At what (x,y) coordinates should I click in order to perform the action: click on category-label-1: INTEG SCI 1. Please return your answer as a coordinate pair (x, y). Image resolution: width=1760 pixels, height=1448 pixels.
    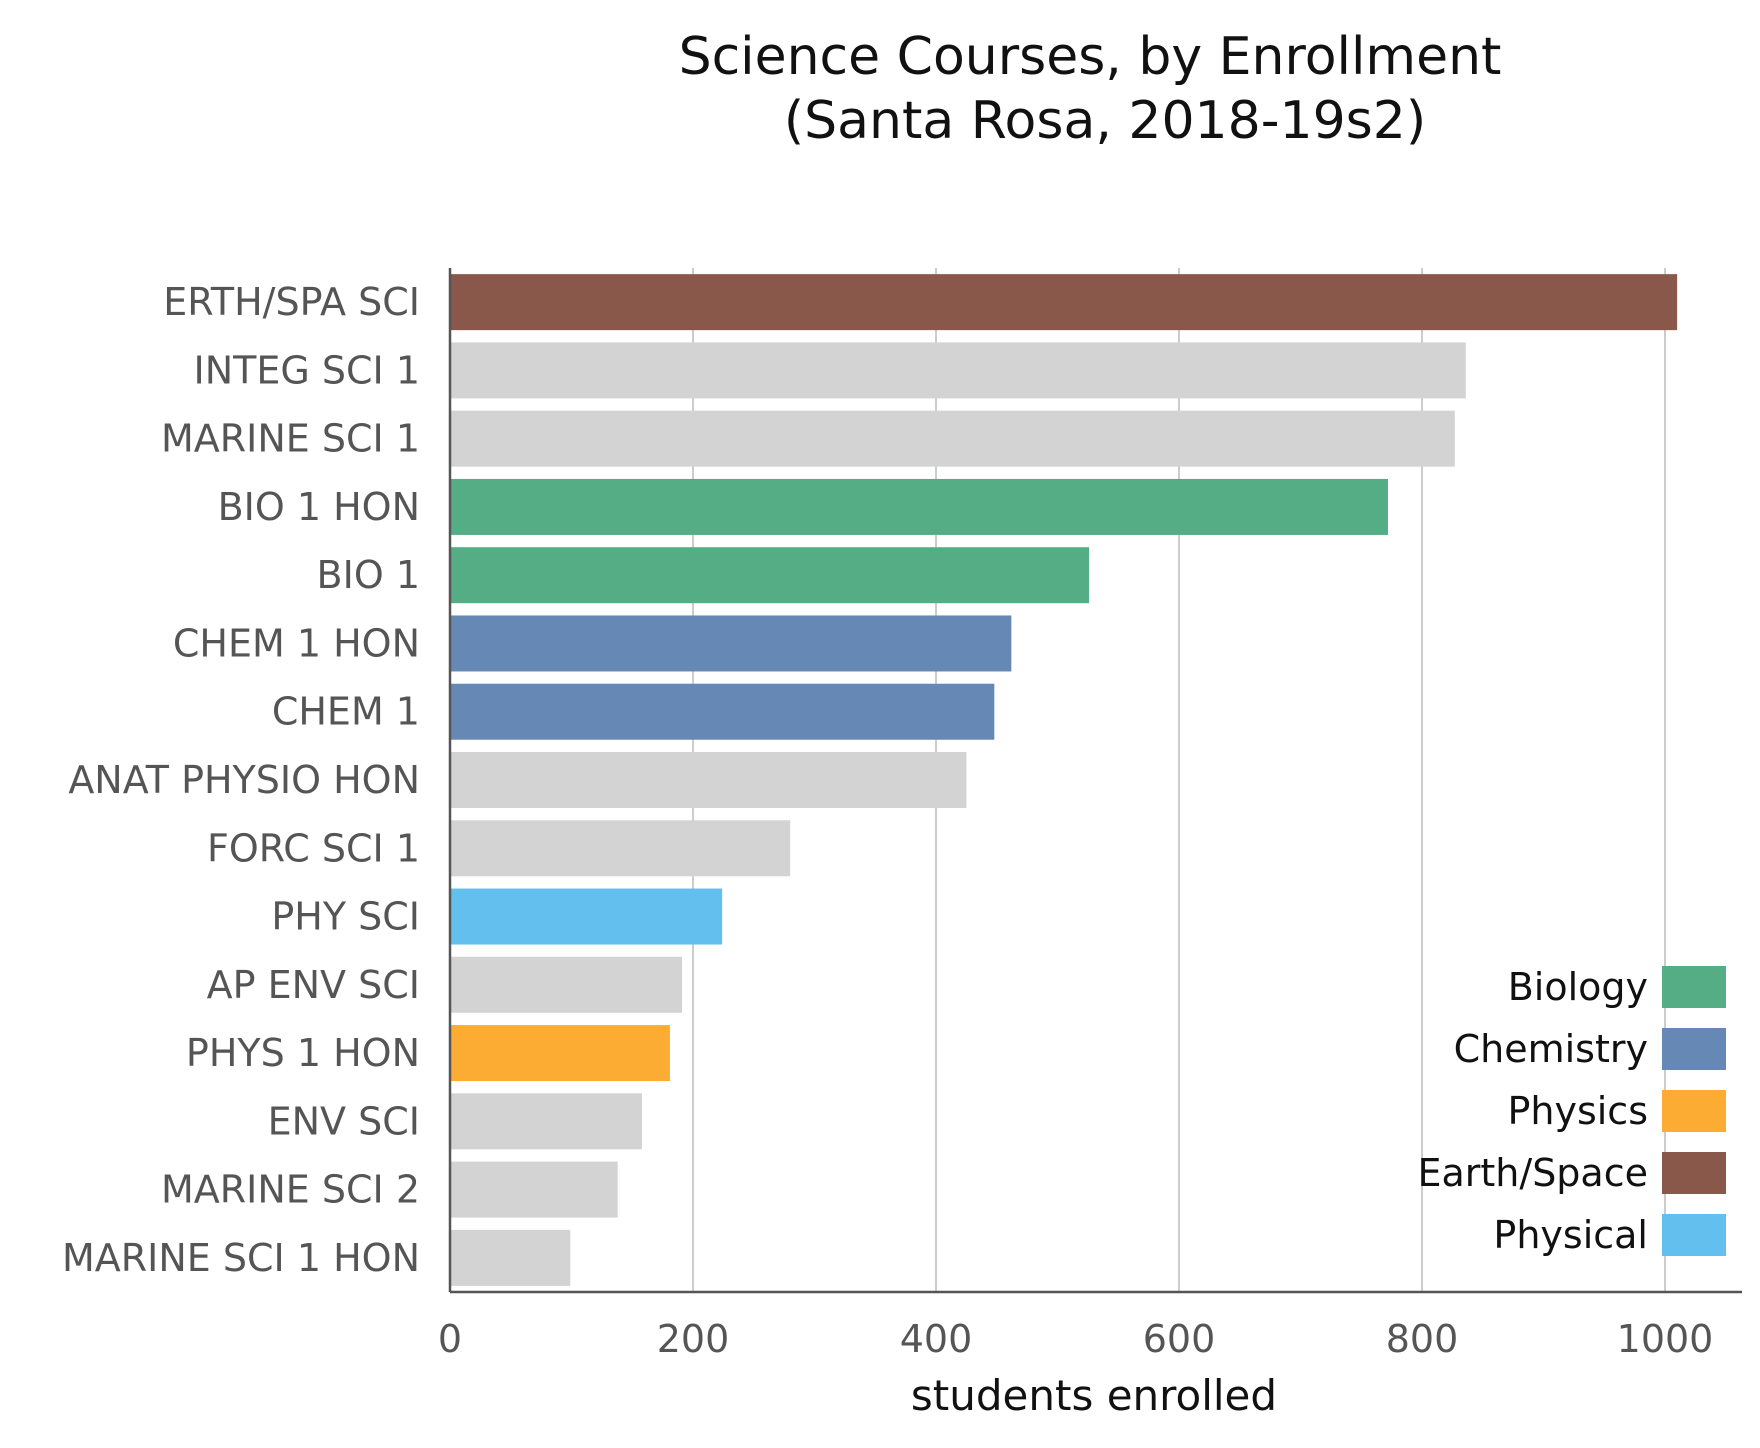
    Looking at the image, I should click on (307, 370).